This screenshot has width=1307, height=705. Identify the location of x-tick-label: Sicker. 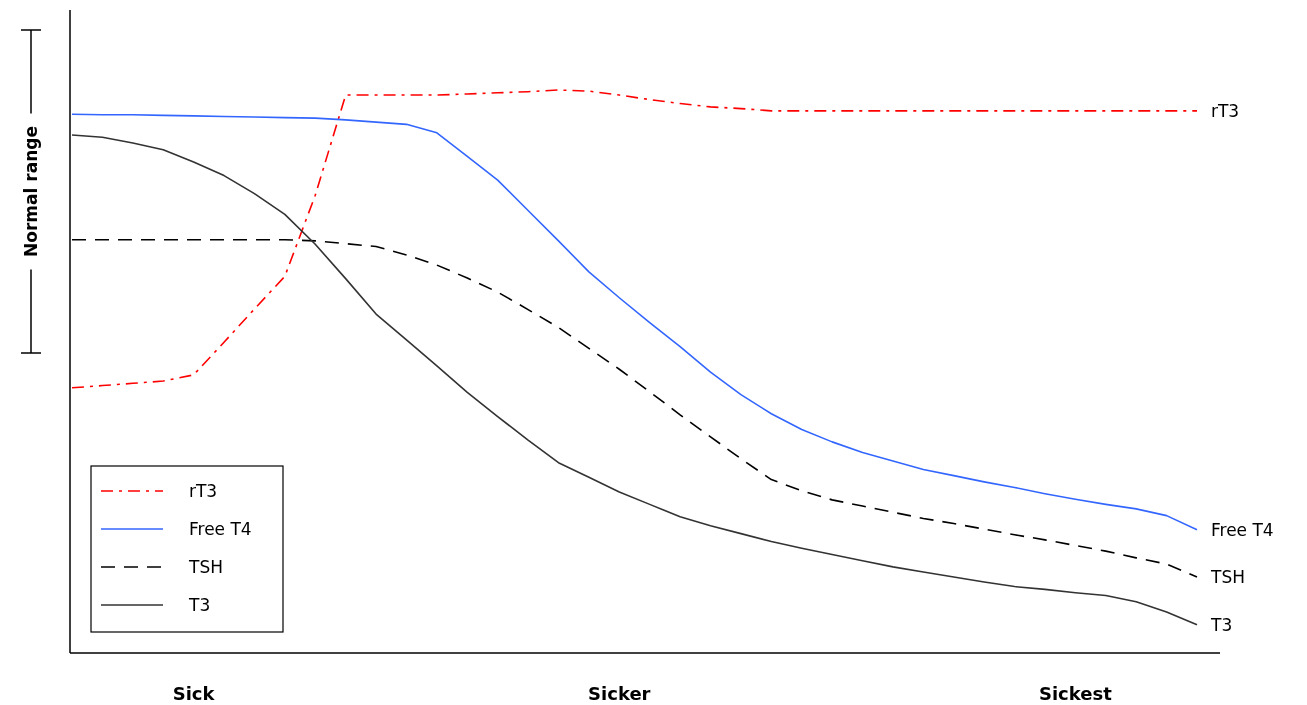
(619, 693).